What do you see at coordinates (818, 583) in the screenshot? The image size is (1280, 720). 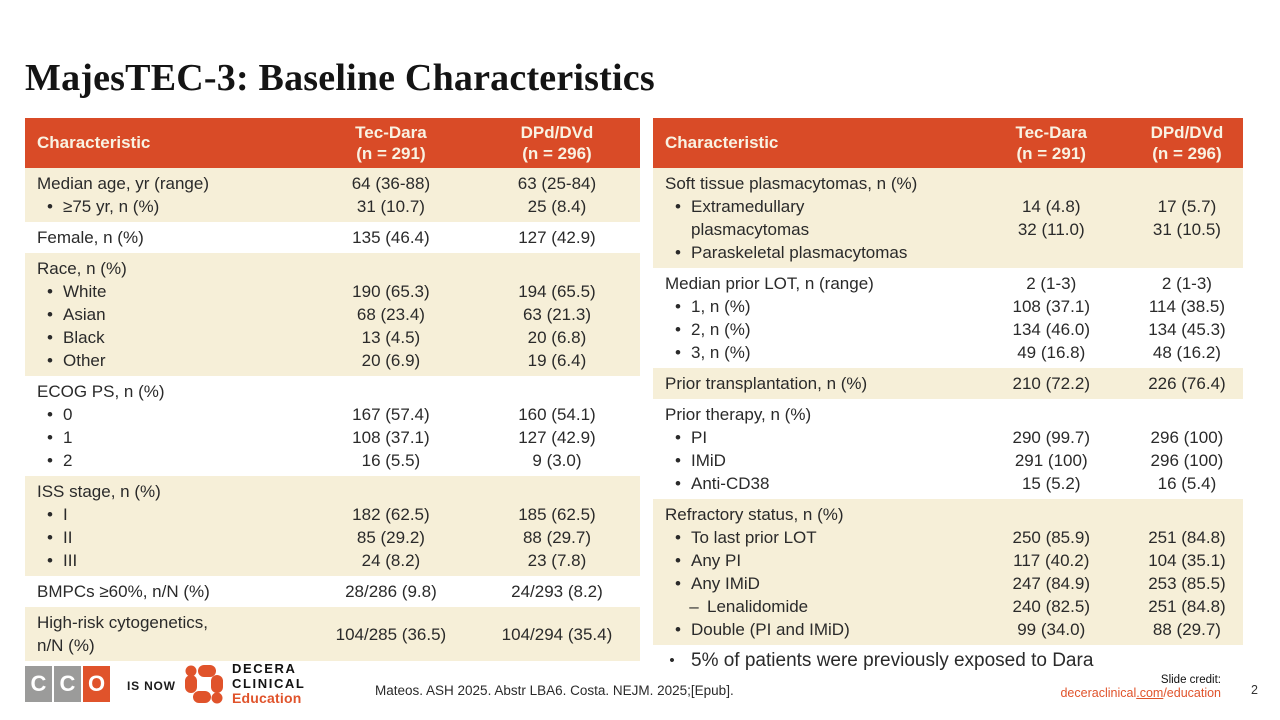 I see `label-line: • Any IMiD` at bounding box center [818, 583].